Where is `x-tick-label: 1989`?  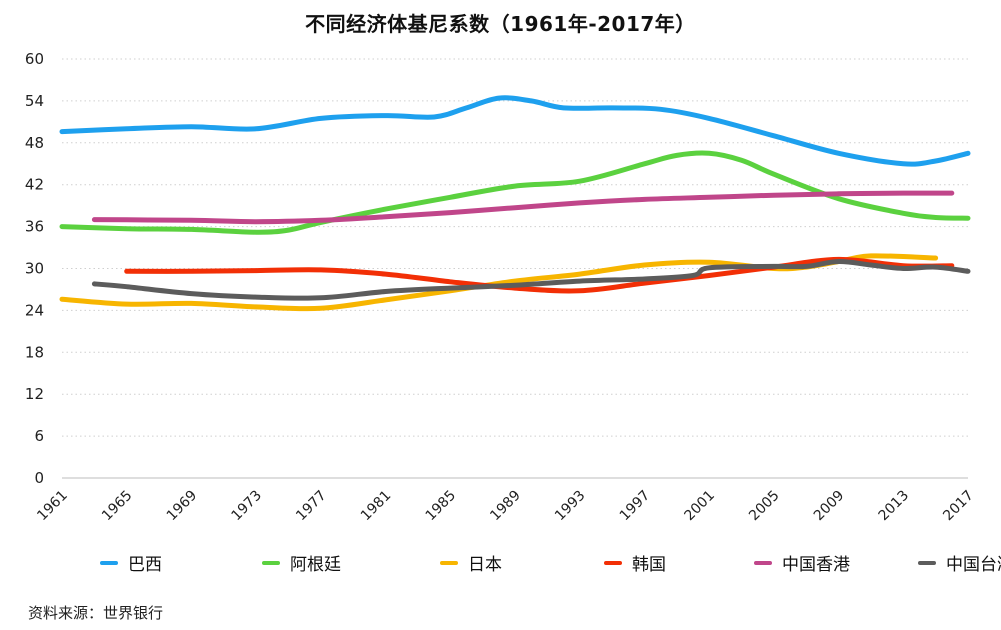 x-tick-label: 1989 is located at coordinates (505, 506).